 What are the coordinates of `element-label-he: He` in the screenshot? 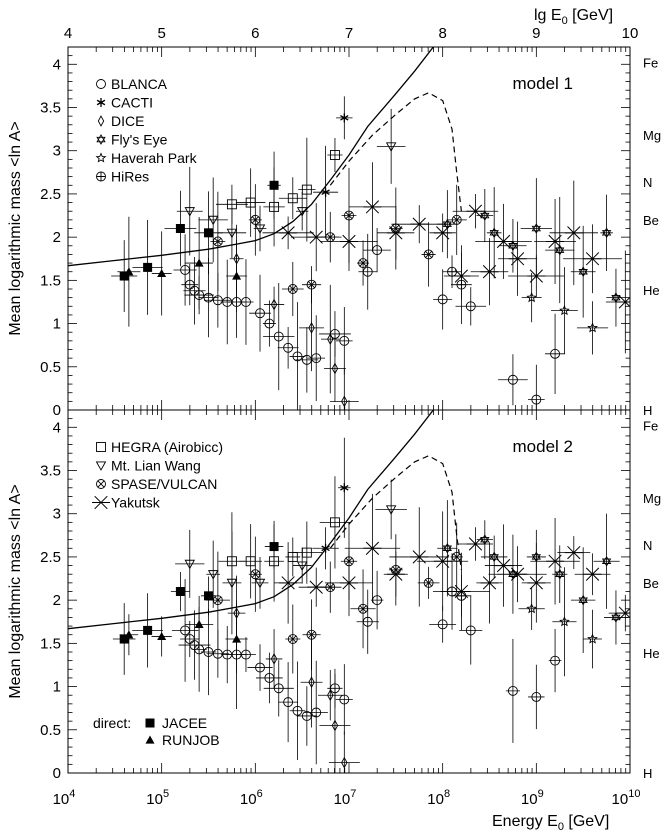 It's located at (651, 290).